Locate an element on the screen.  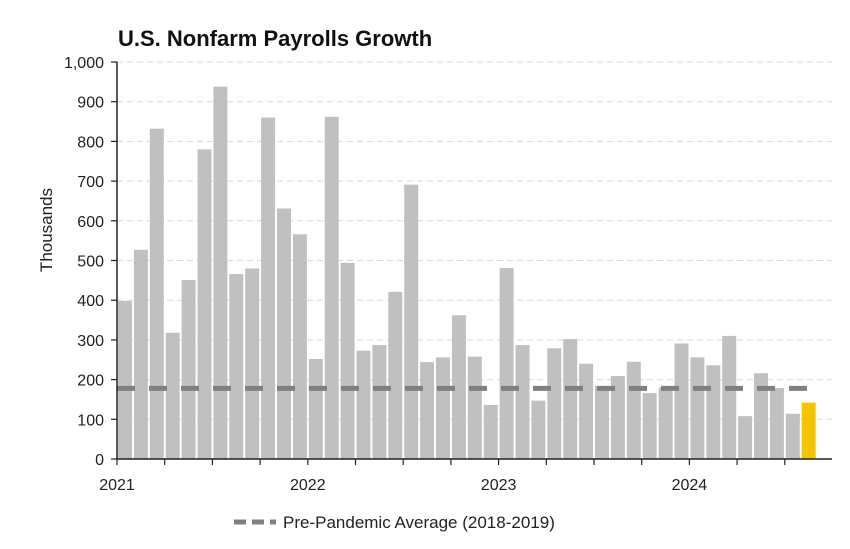
y-tick-label: 200 is located at coordinates (90, 381).